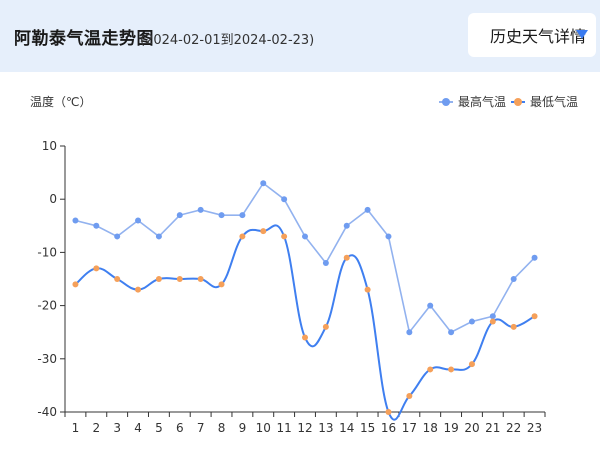  Describe the element at coordinates (367, 428) in the screenshot. I see `x-tick-label: 15` at that location.